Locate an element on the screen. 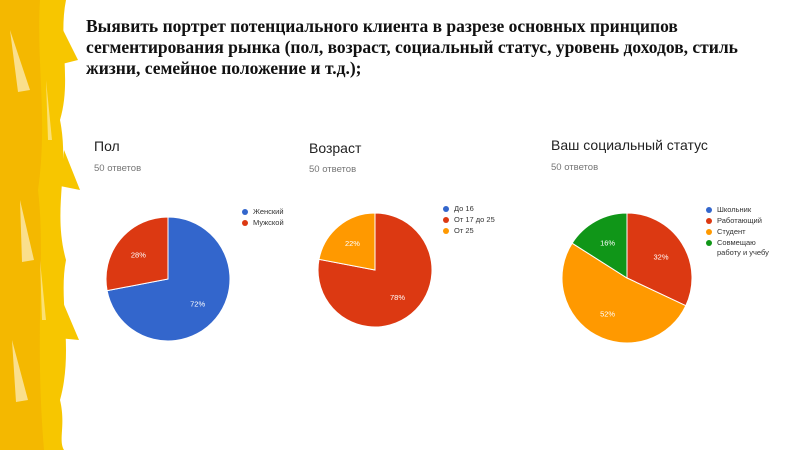  legend-age: До 16 От 17 до 25 От 25 is located at coordinates (478, 220).